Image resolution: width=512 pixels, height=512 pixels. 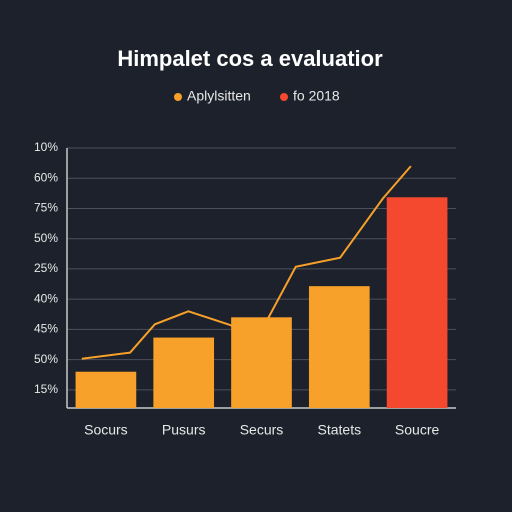 What do you see at coordinates (46, 147) in the screenshot?
I see `y-tick-label: 10%` at bounding box center [46, 147].